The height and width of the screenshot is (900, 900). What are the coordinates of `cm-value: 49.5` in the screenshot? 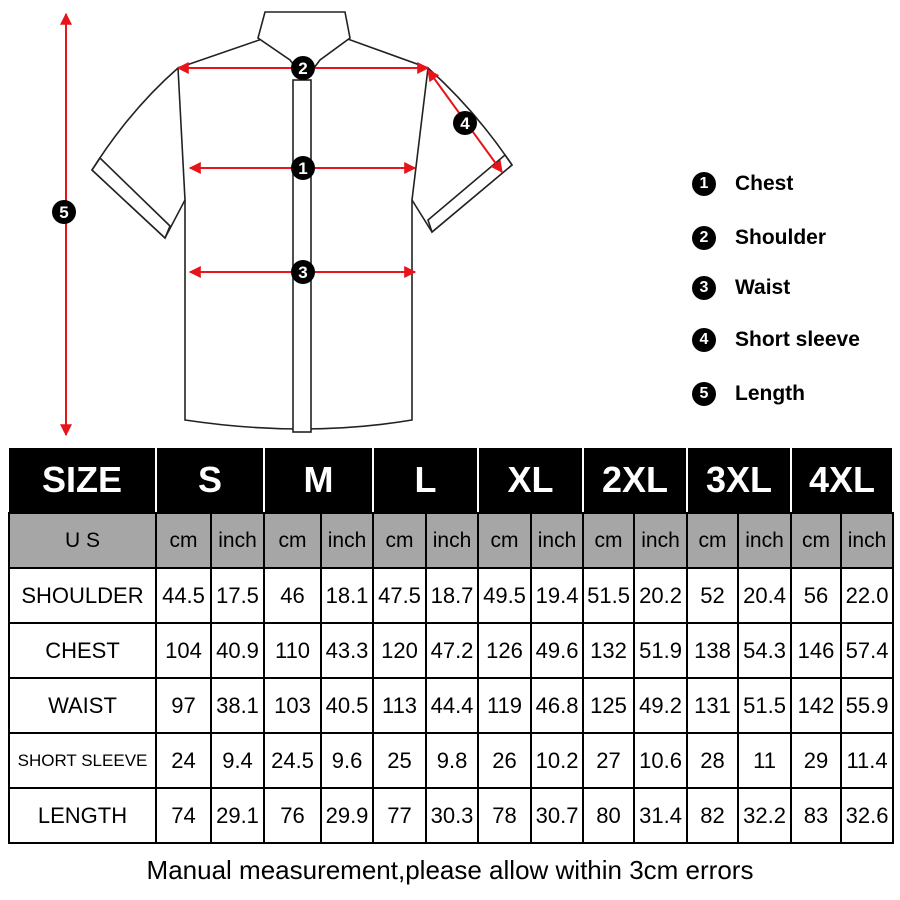 It's located at (505, 595).